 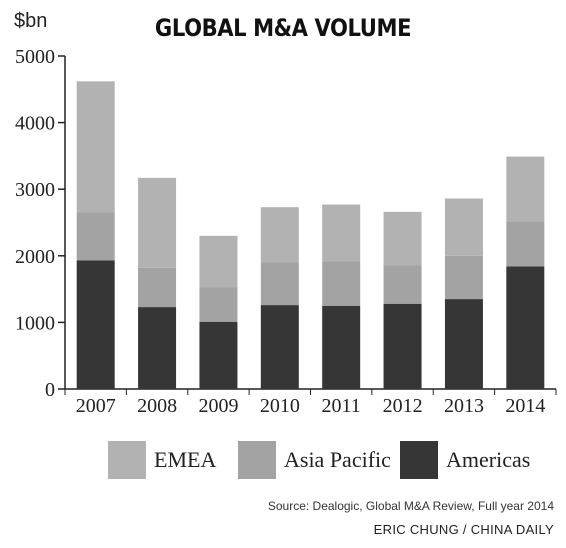 I want to click on y-tick-label: 3000, so click(x=35, y=190).